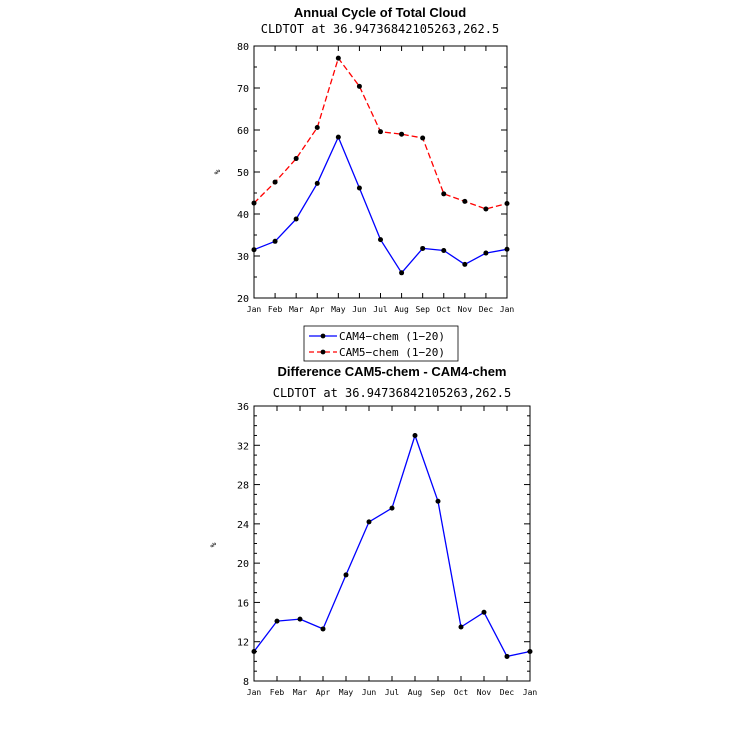  What do you see at coordinates (243, 131) in the screenshot?
I see `y-tick-label: 60` at bounding box center [243, 131].